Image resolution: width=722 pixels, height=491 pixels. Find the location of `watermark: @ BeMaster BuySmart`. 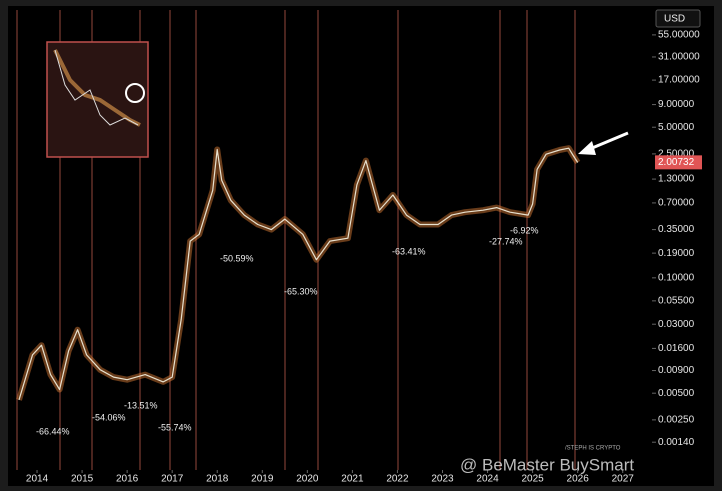

watermark: @ BeMaster BuySmart is located at coordinates (547, 464).